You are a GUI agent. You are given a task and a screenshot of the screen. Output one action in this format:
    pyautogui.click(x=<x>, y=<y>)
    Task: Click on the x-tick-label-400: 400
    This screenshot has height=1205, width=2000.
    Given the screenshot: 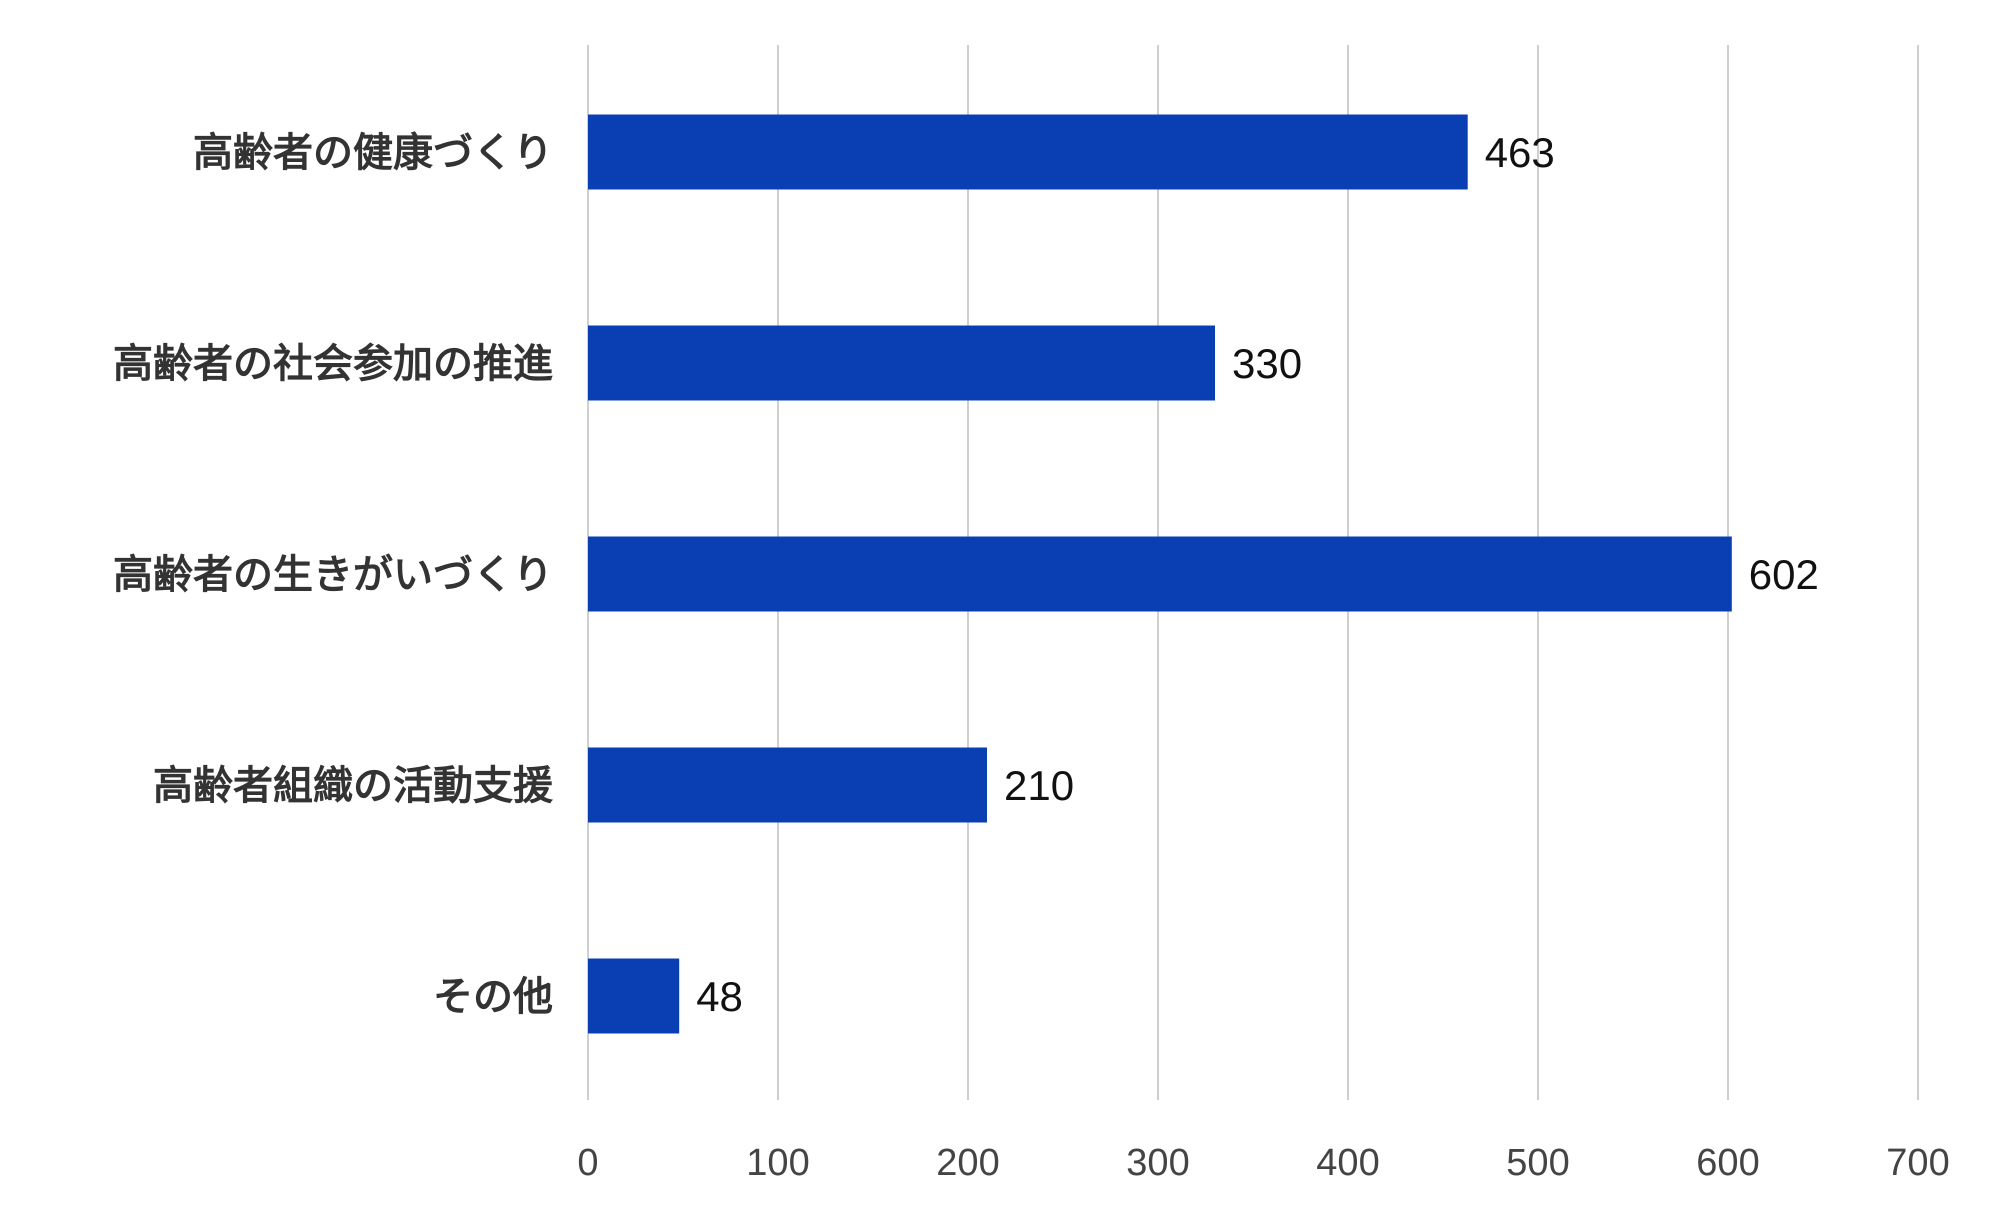 What is the action you would take?
    pyautogui.click(x=1347, y=1163)
    